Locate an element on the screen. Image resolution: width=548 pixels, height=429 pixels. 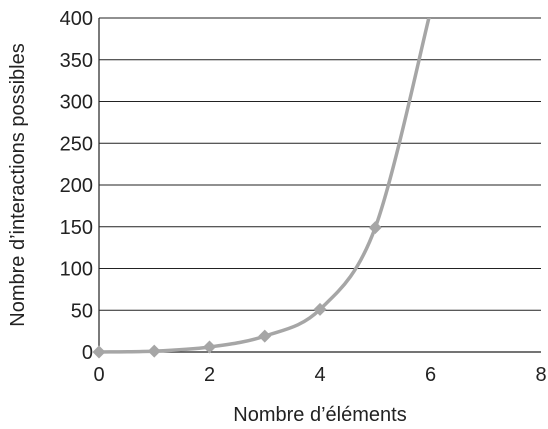
x-axis-title: Nombre d’éléments is located at coordinates (319, 415).